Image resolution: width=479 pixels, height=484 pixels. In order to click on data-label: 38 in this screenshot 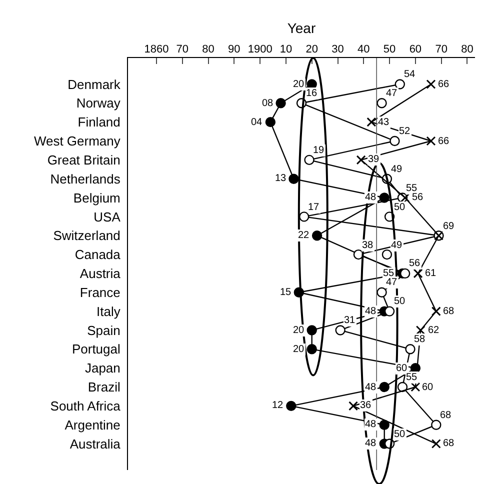, I will do `click(368, 245)`.